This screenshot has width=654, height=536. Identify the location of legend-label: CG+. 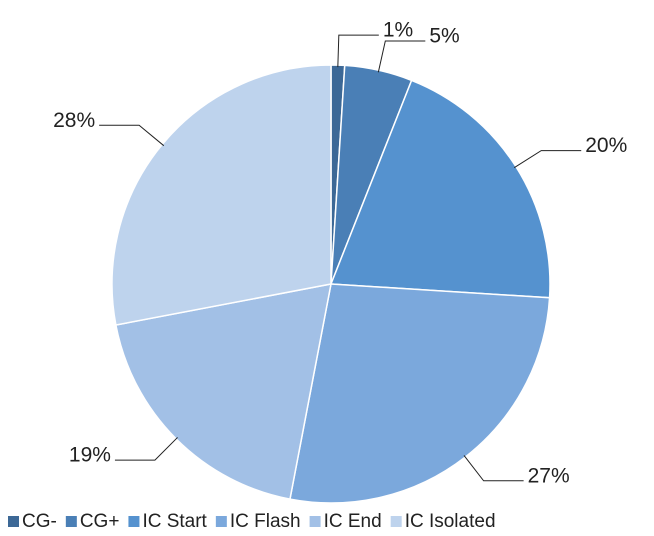
(100, 521).